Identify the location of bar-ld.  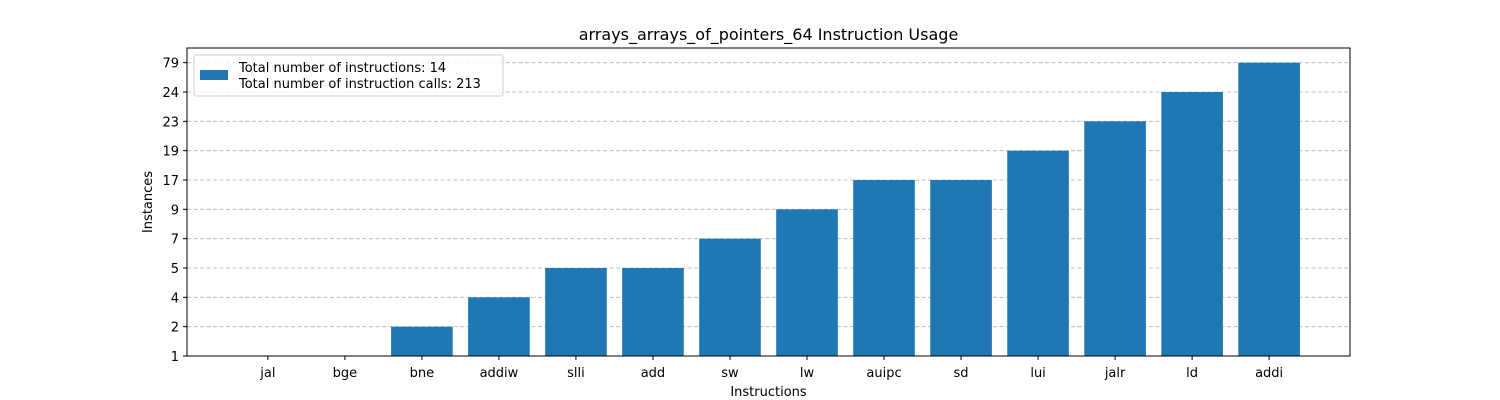
(1192, 224).